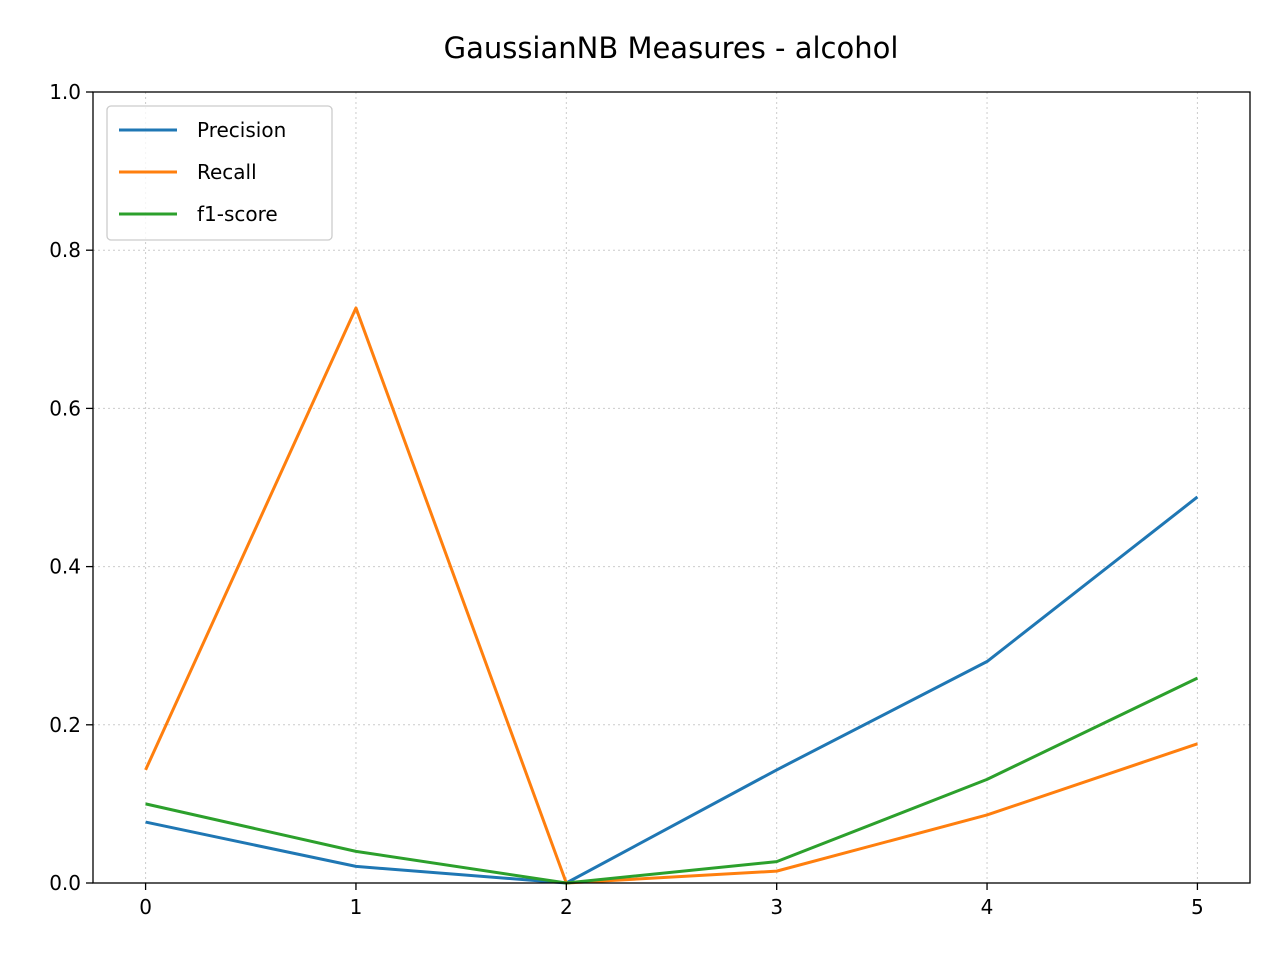 The width and height of the screenshot is (1280, 960). I want to click on legend: Precision Recall f1-score, so click(219, 173).